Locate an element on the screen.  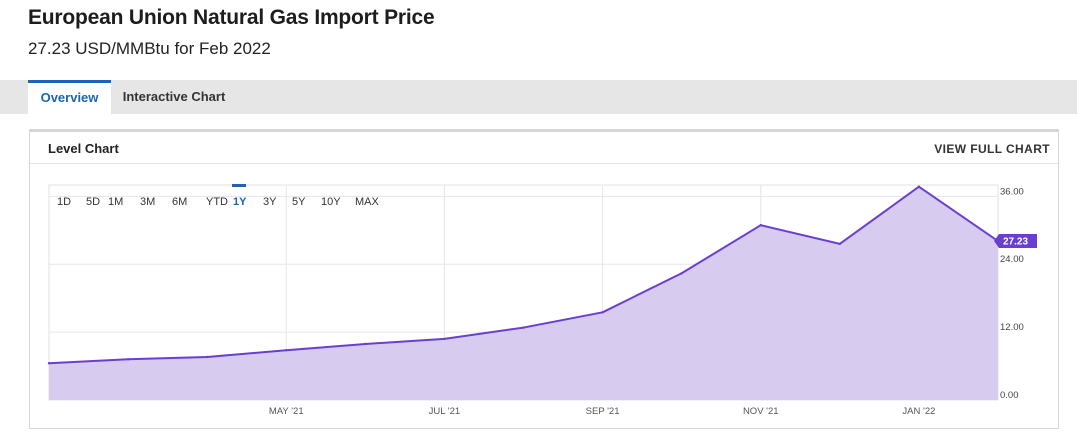
range-button-1y: 1Y is located at coordinates (240, 202).